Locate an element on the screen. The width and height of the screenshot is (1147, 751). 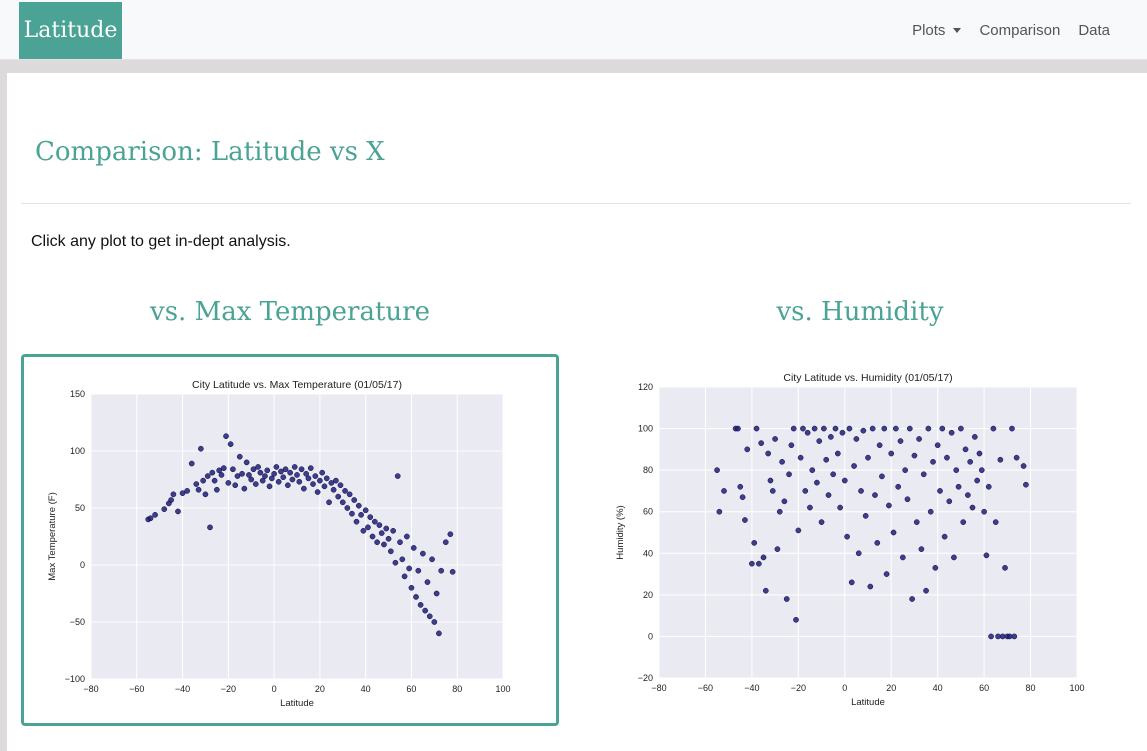
plot-heading-max-temperature: vs. Max Temperature is located at coordinates (290, 312).